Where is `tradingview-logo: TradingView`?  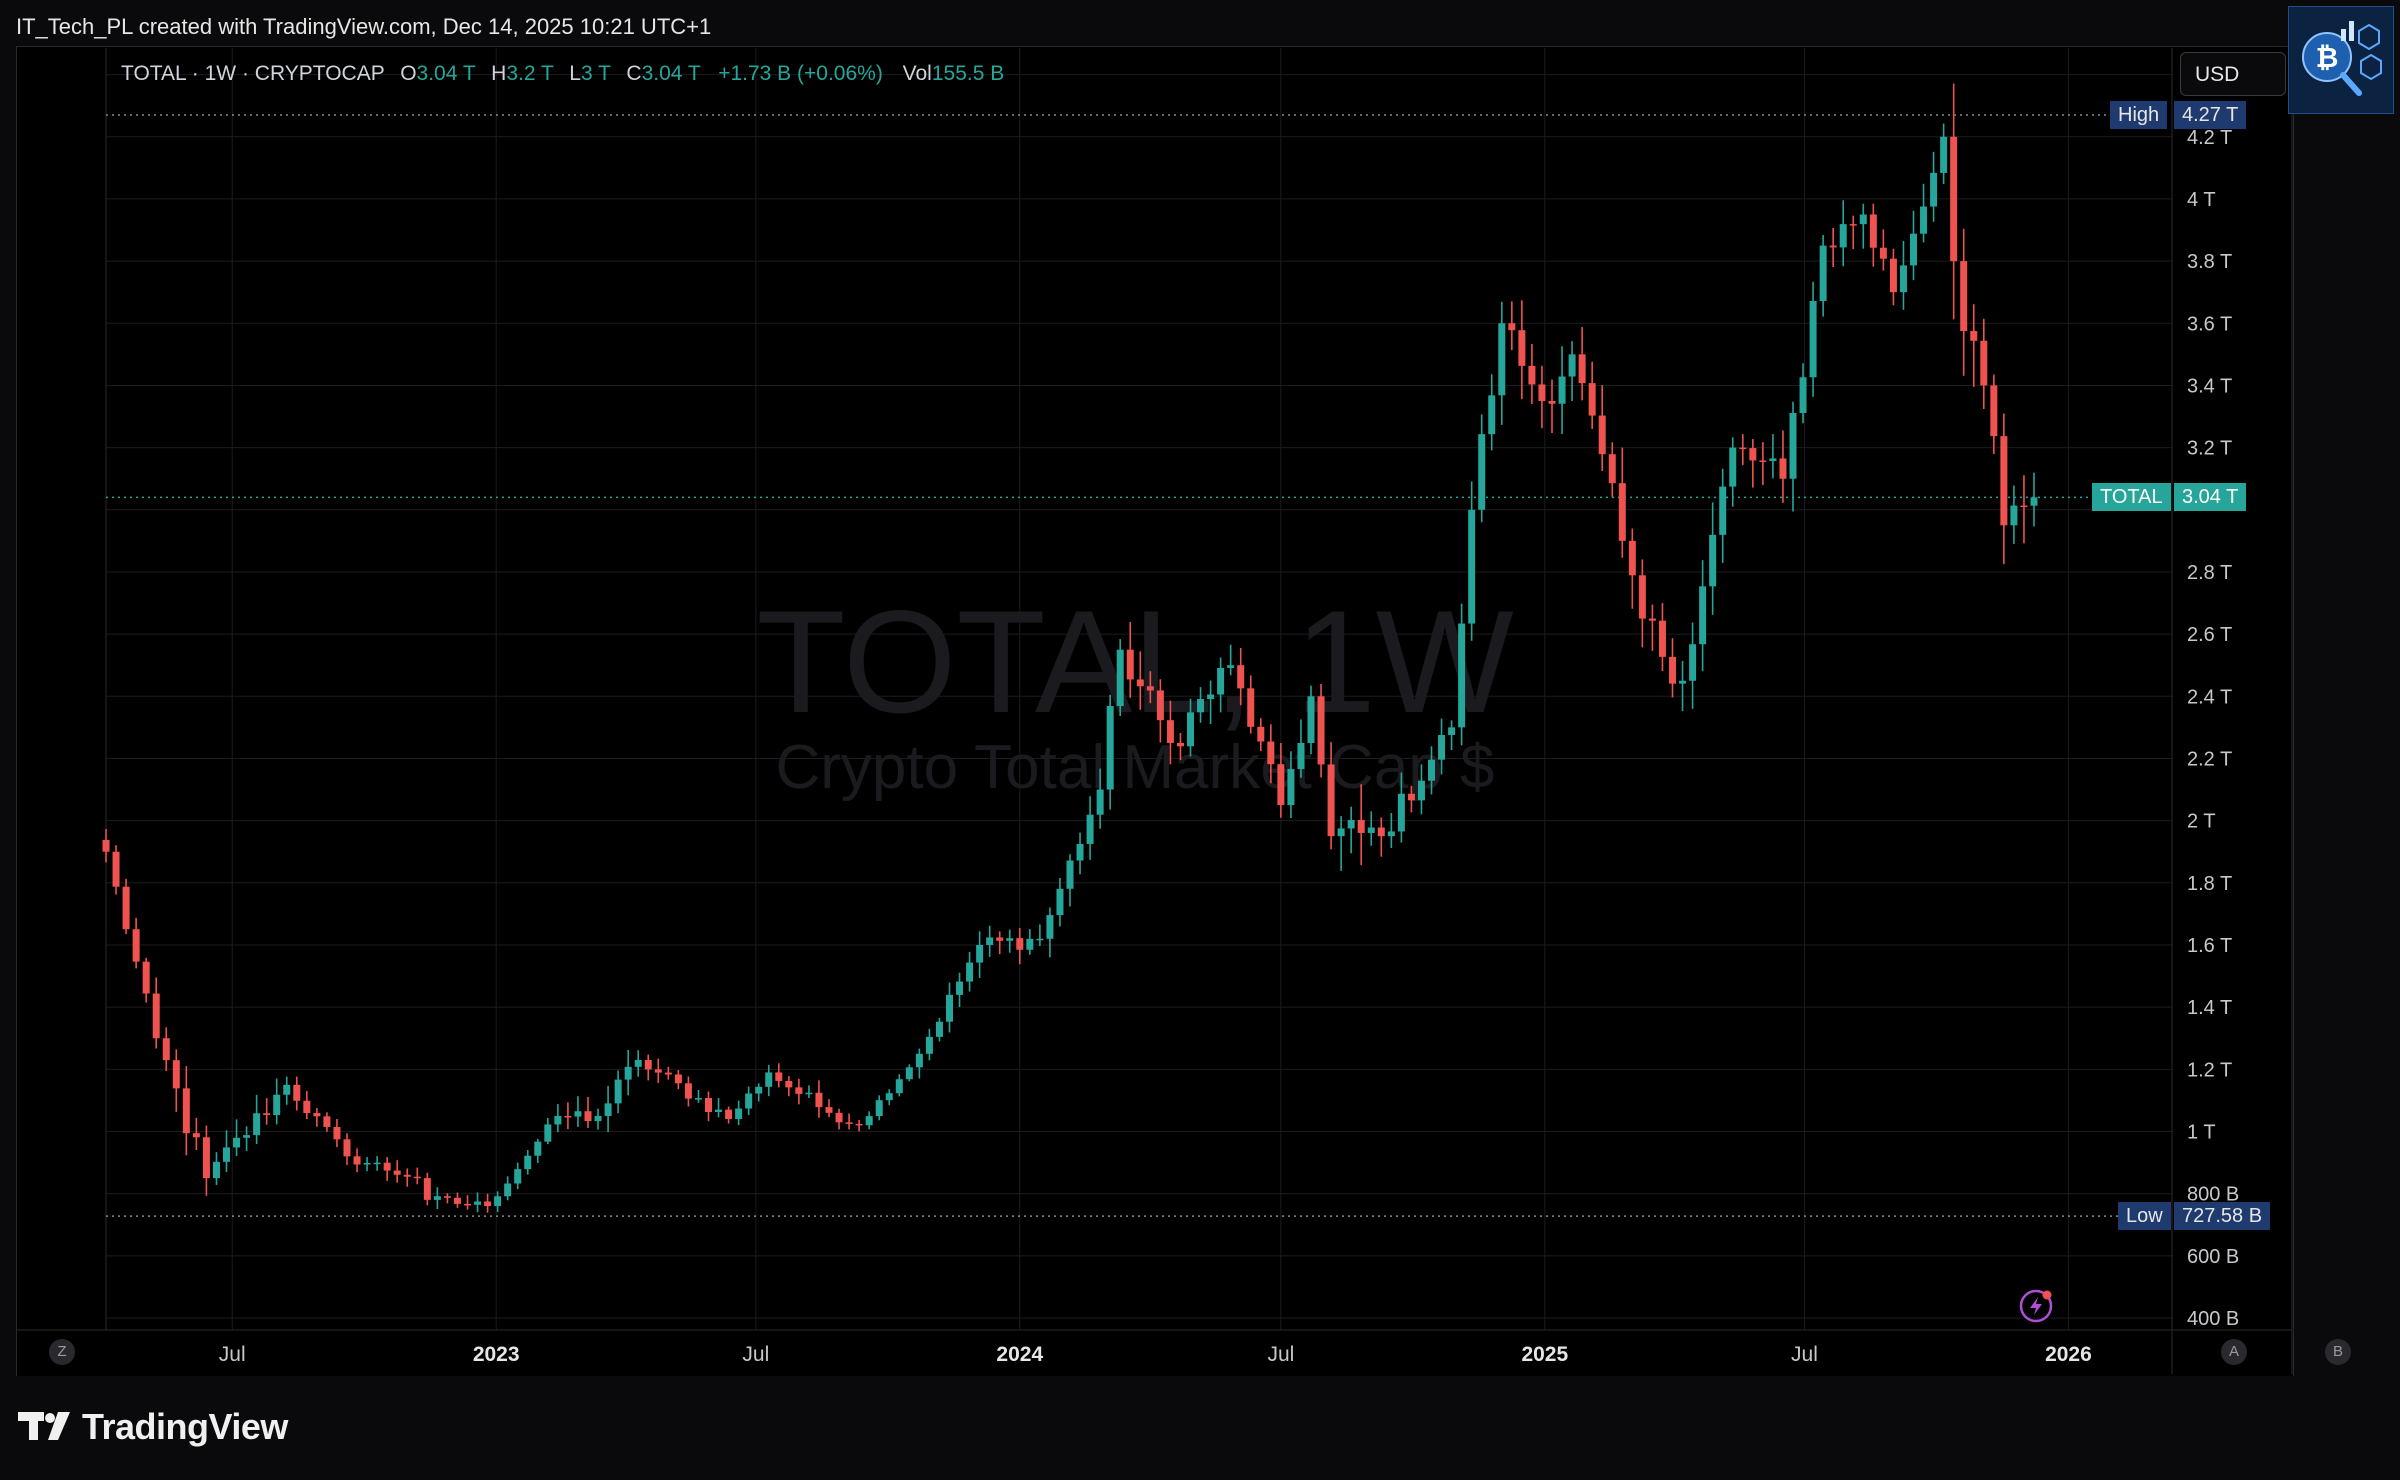 tradingview-logo: TradingView is located at coordinates (153, 1427).